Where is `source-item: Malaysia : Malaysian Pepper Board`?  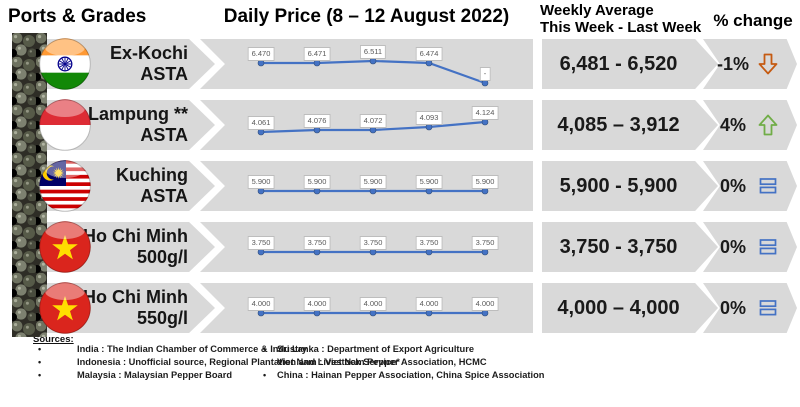
source-item: Malaysia : Malaysian Pepper Board is located at coordinates (155, 375).